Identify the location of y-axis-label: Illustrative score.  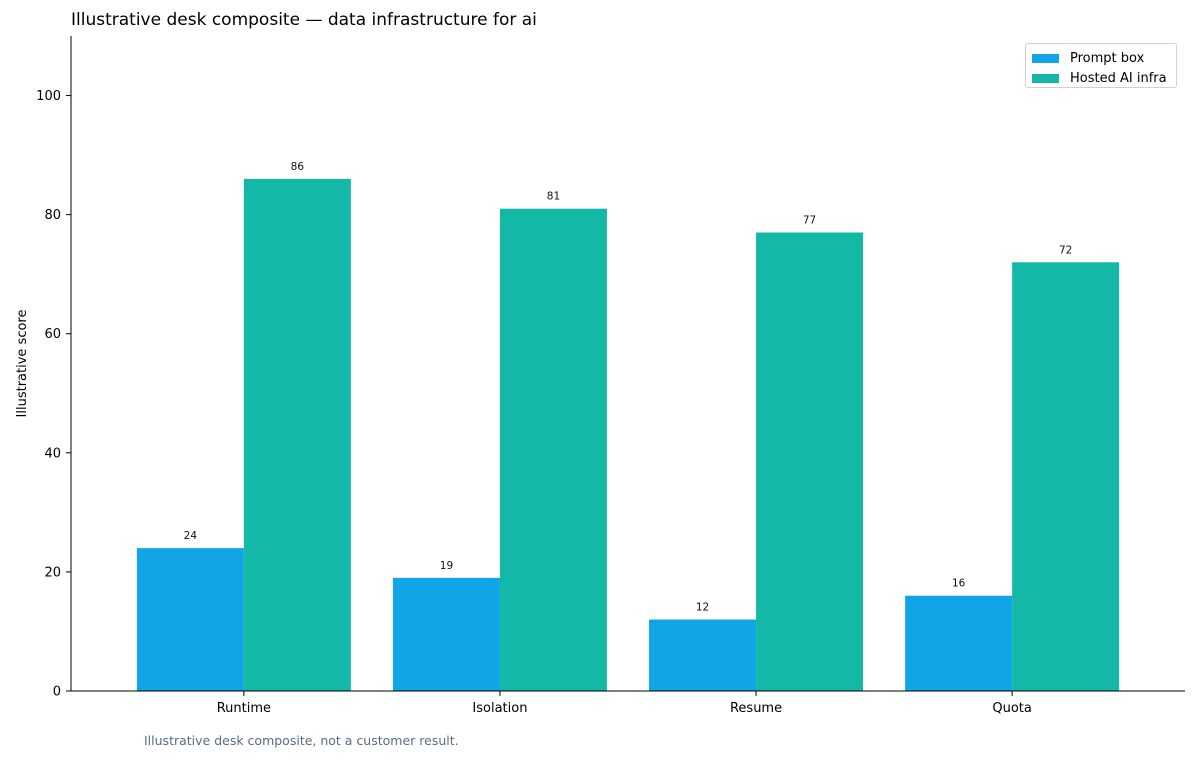
(22, 364).